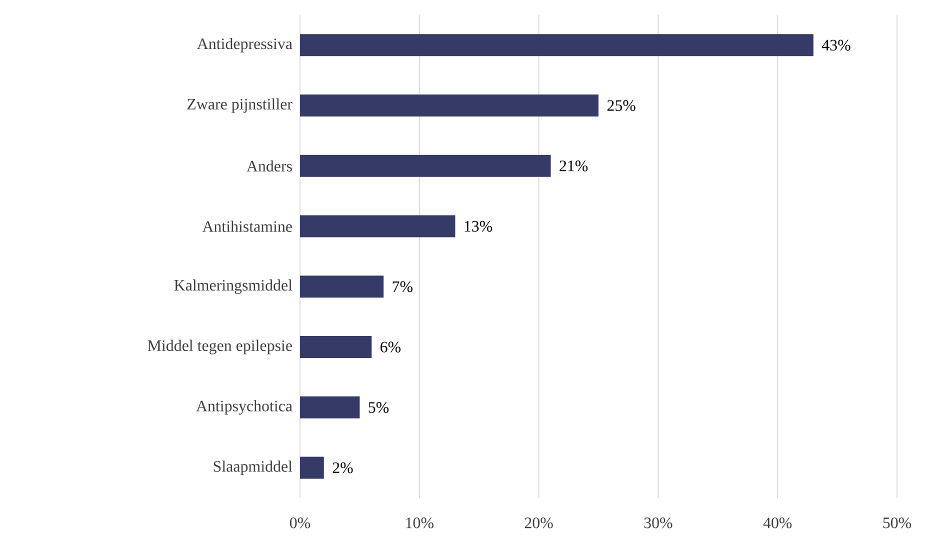 The width and height of the screenshot is (925, 540). Describe the element at coordinates (233, 286) in the screenshot. I see `y-tick-label: Kalmeringsmiddel` at that location.